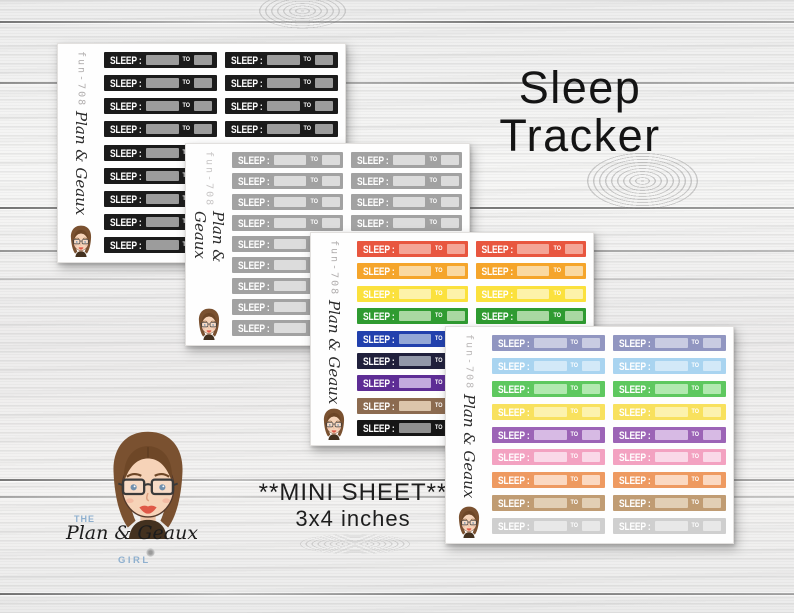 The image size is (794, 613). I want to click on sleep-sticker-light-gray: SLEEP : TO, so click(548, 526).